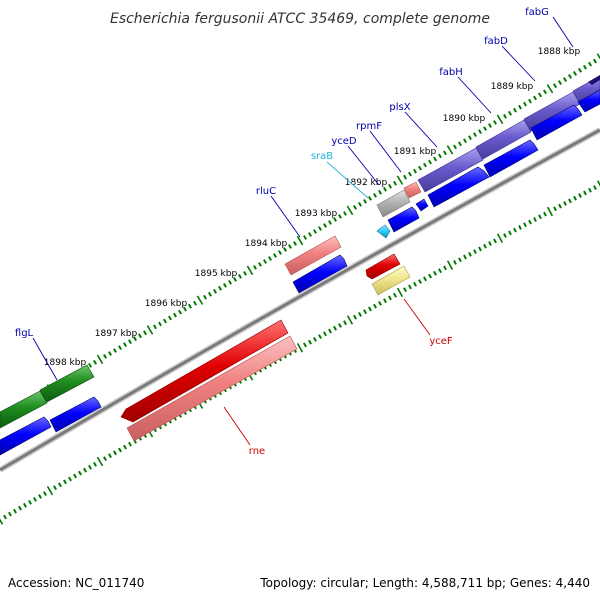 Image resolution: width=600 pixels, height=600 pixels. What do you see at coordinates (403, 219) in the screenshot?
I see `yceD-cds` at bounding box center [403, 219].